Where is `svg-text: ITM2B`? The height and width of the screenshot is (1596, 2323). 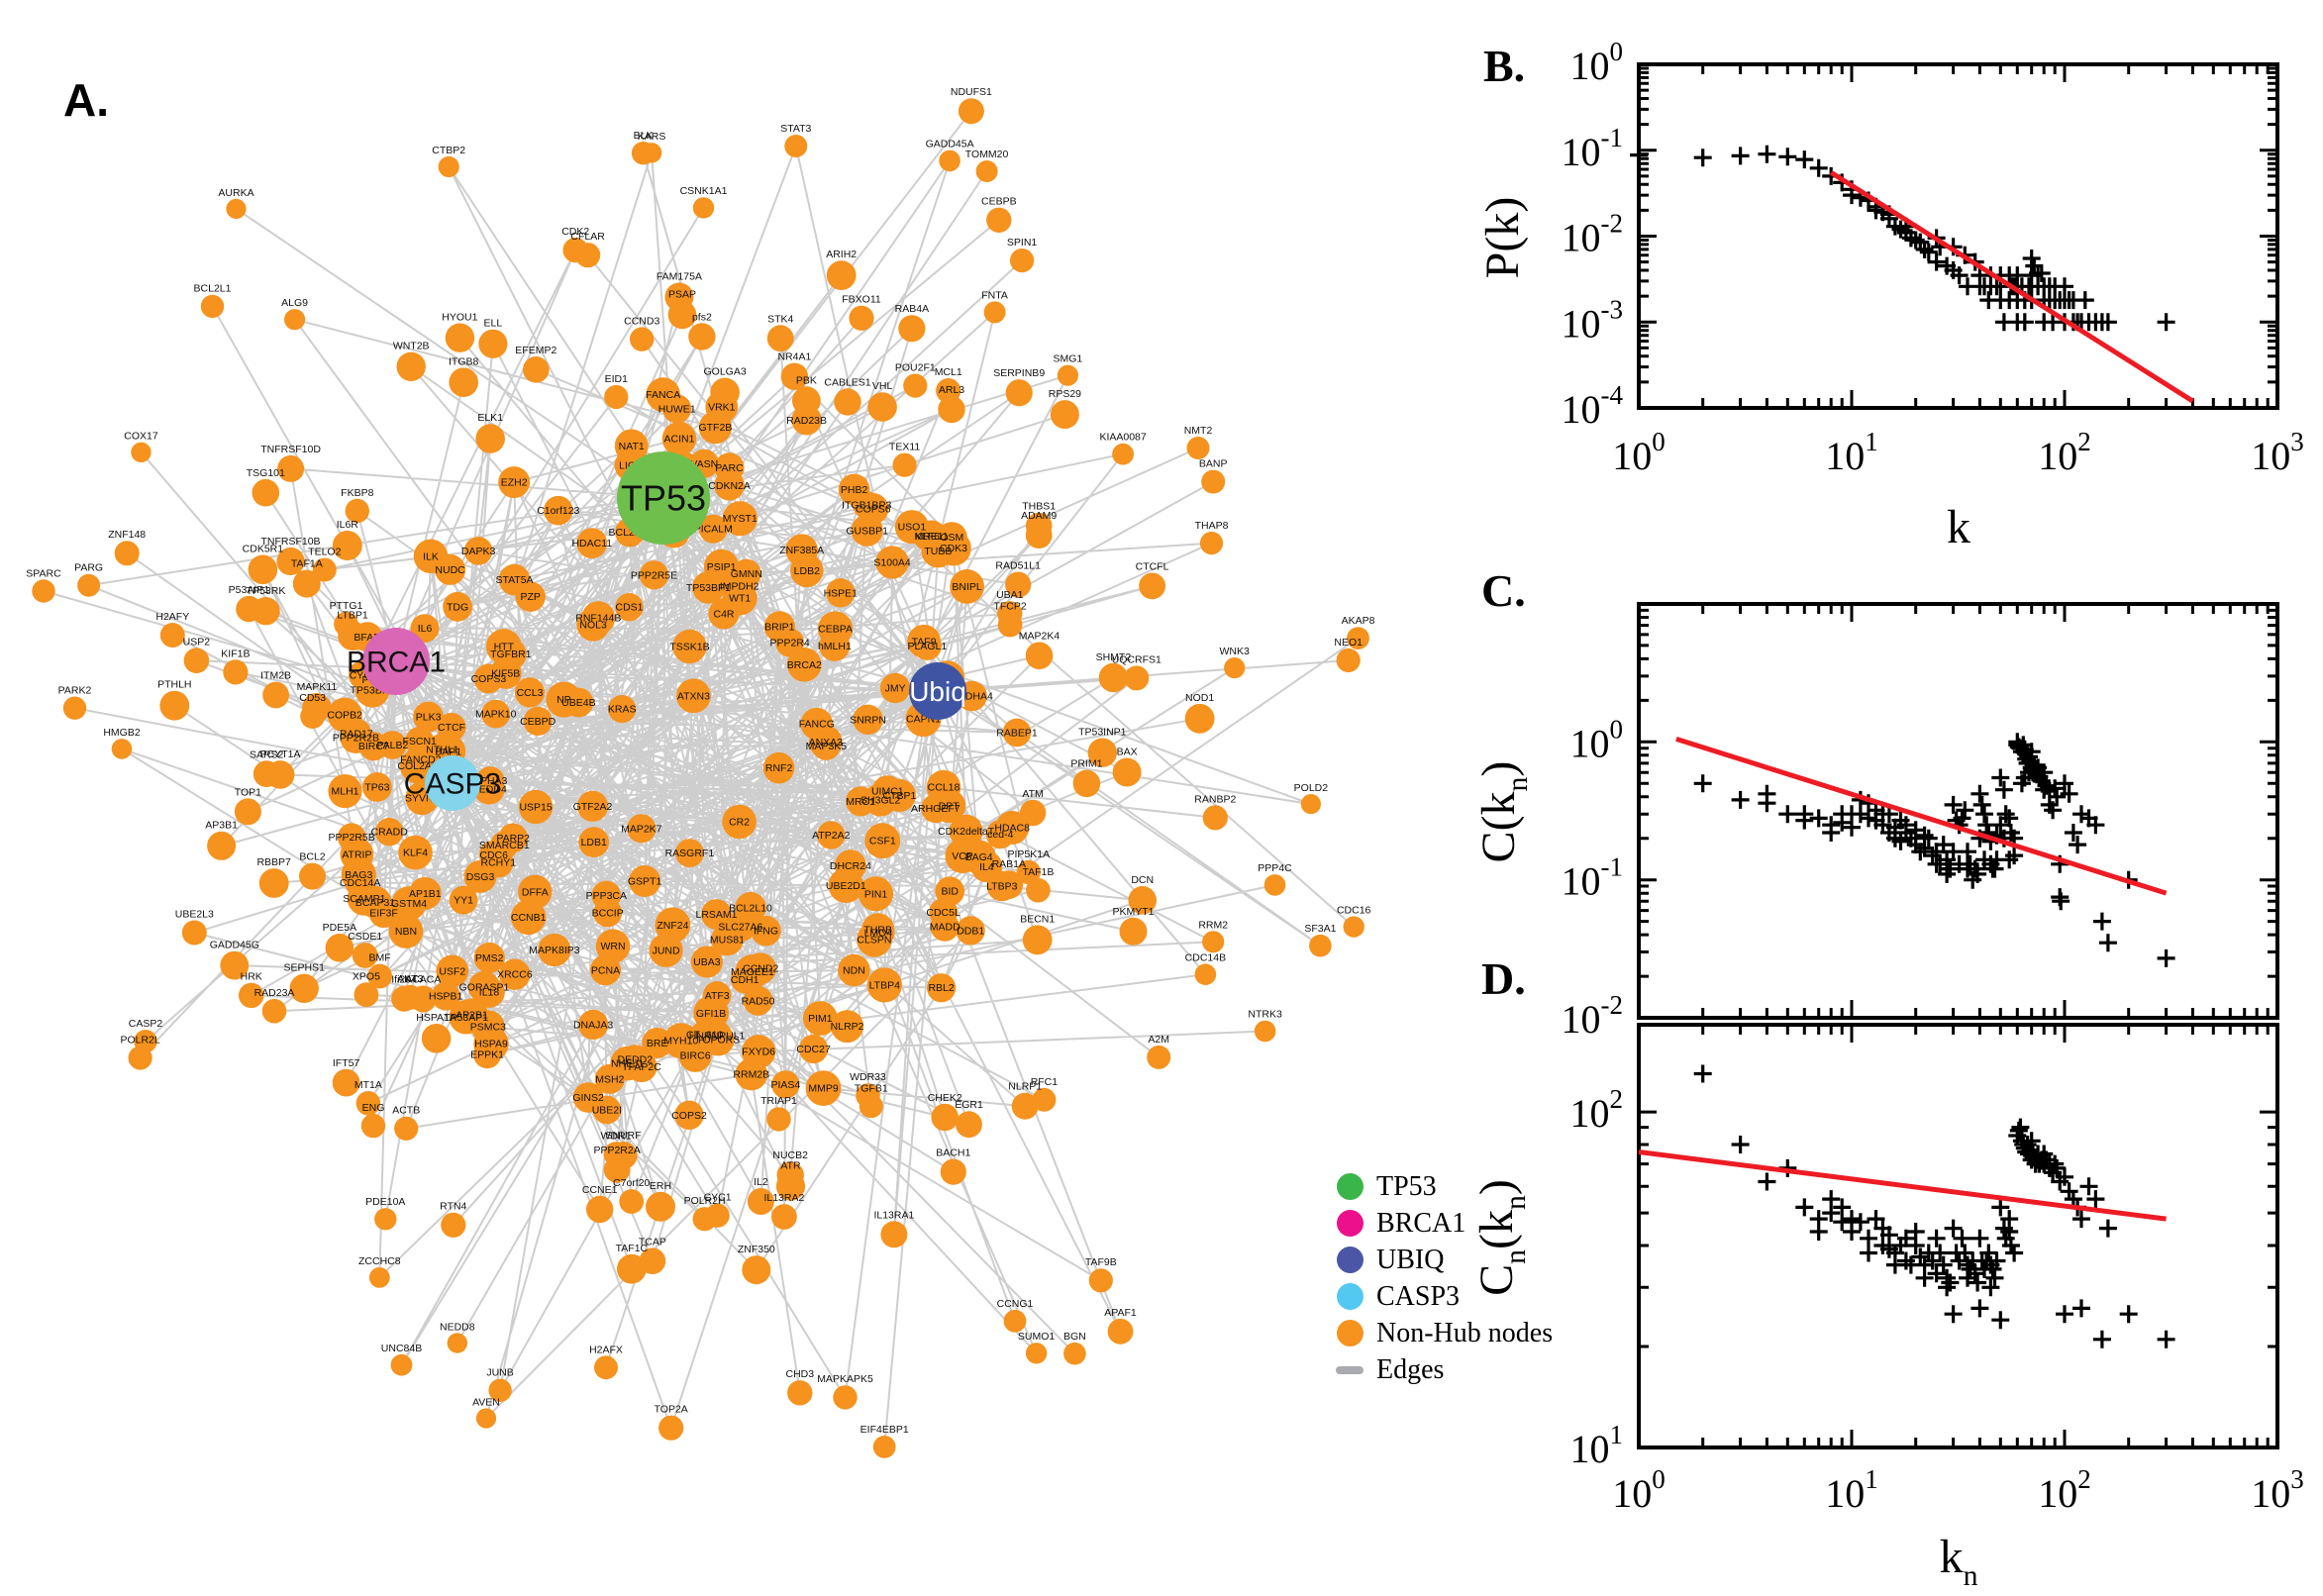
svg-text: ITM2B is located at coordinates (275, 676).